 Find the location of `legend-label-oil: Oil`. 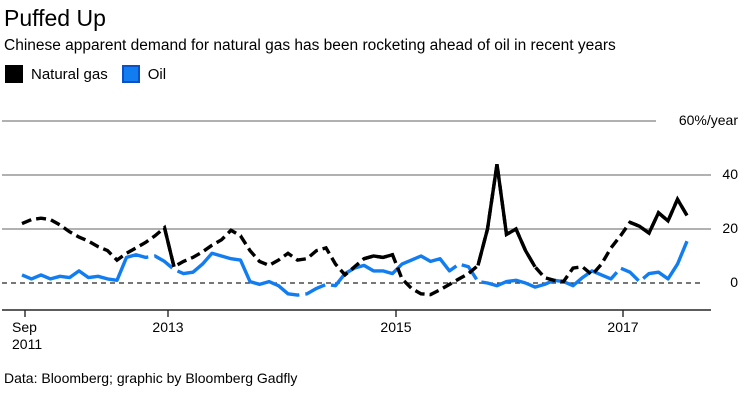

legend-label-oil: Oil is located at coordinates (157, 74).